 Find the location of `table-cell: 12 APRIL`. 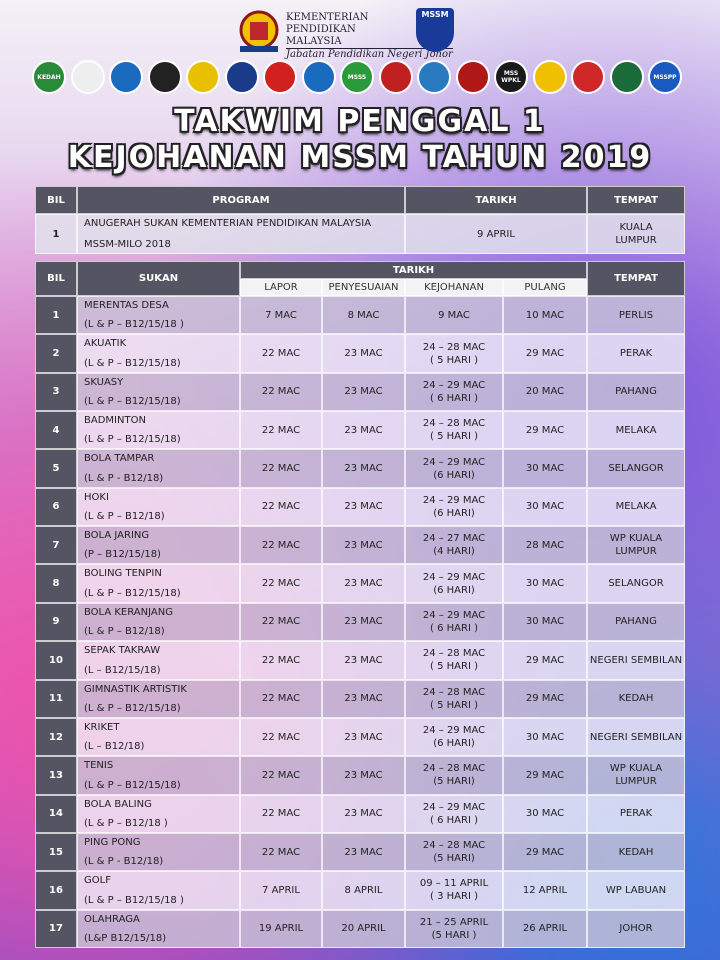

table-cell: 12 APRIL is located at coordinates (545, 890).